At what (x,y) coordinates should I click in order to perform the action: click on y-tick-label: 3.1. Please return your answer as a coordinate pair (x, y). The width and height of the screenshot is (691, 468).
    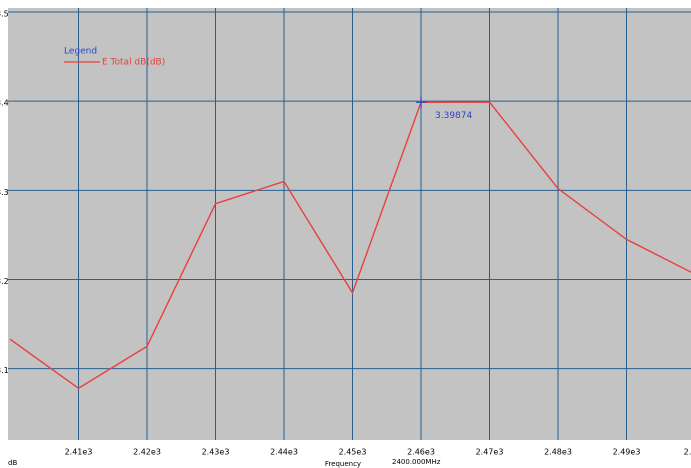
    Looking at the image, I should click on (4, 370).